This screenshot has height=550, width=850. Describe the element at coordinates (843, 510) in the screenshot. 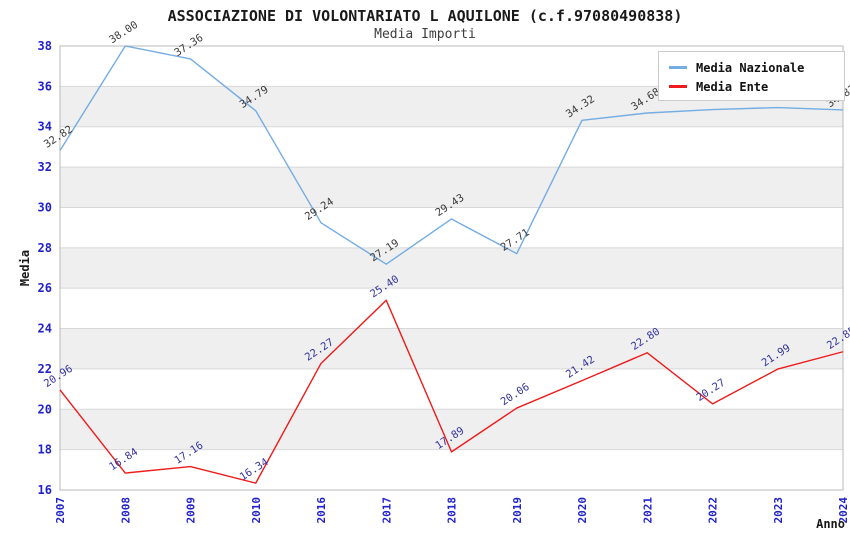

I see `x-tick-label: 2024` at that location.